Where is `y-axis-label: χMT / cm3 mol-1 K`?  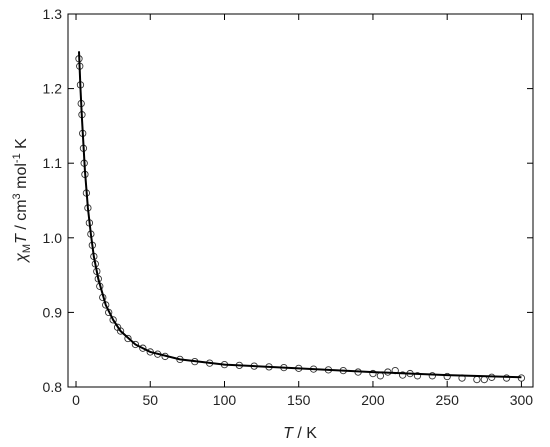
y-axis-label: χMT / cm3 mol-1 K is located at coordinates (22, 201).